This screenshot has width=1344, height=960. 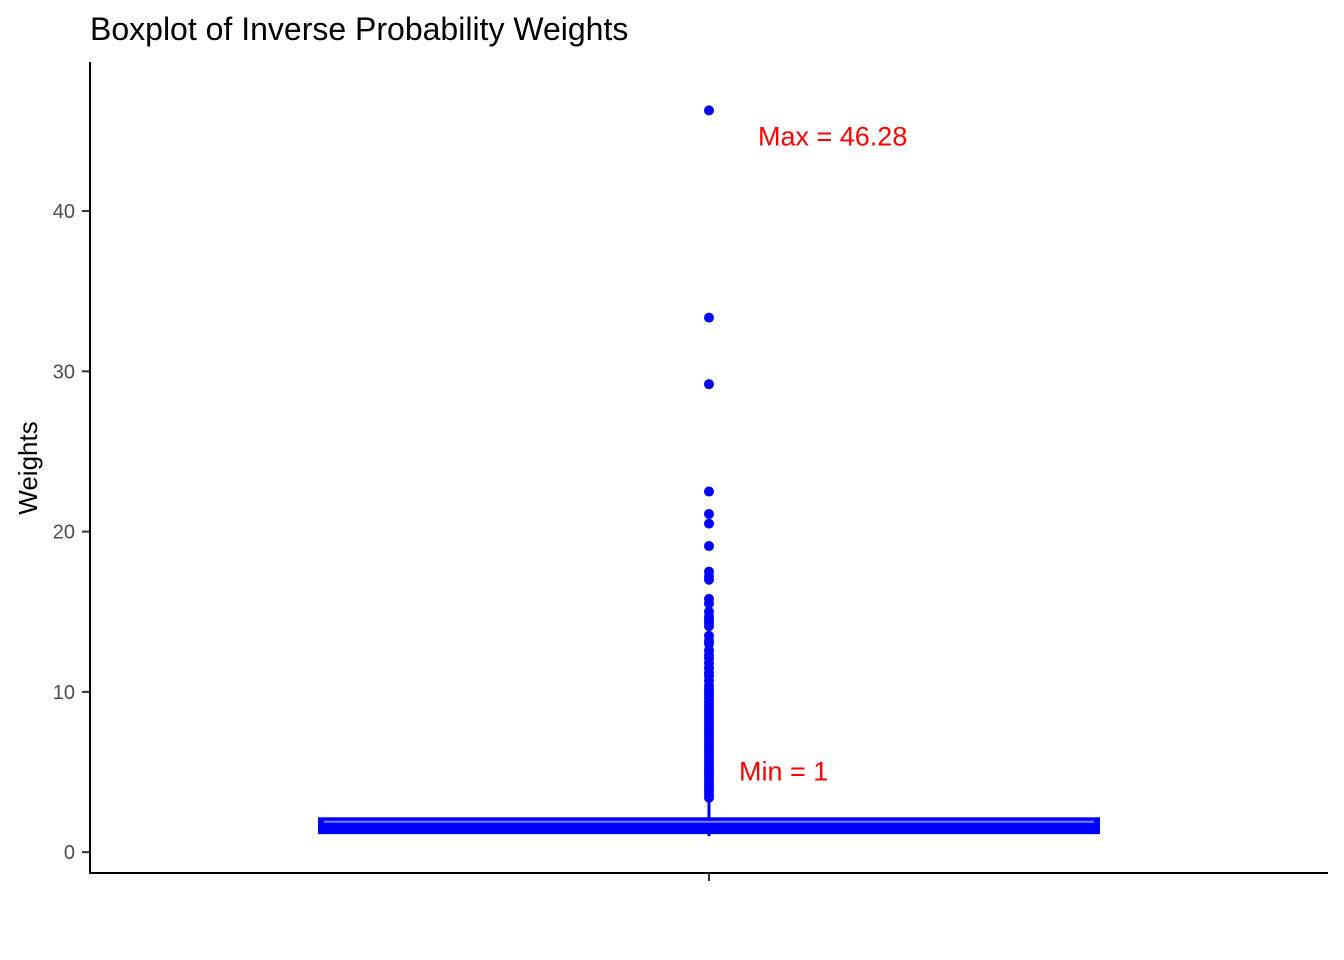 I want to click on y-tick-label: 30, so click(x=64, y=372).